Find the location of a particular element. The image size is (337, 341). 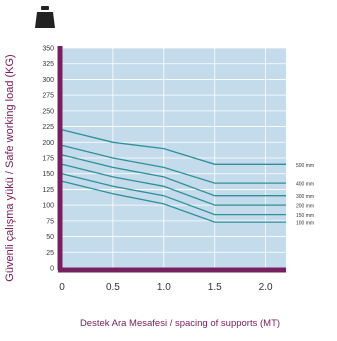

y-tick-label: 350 is located at coordinates (48, 49).